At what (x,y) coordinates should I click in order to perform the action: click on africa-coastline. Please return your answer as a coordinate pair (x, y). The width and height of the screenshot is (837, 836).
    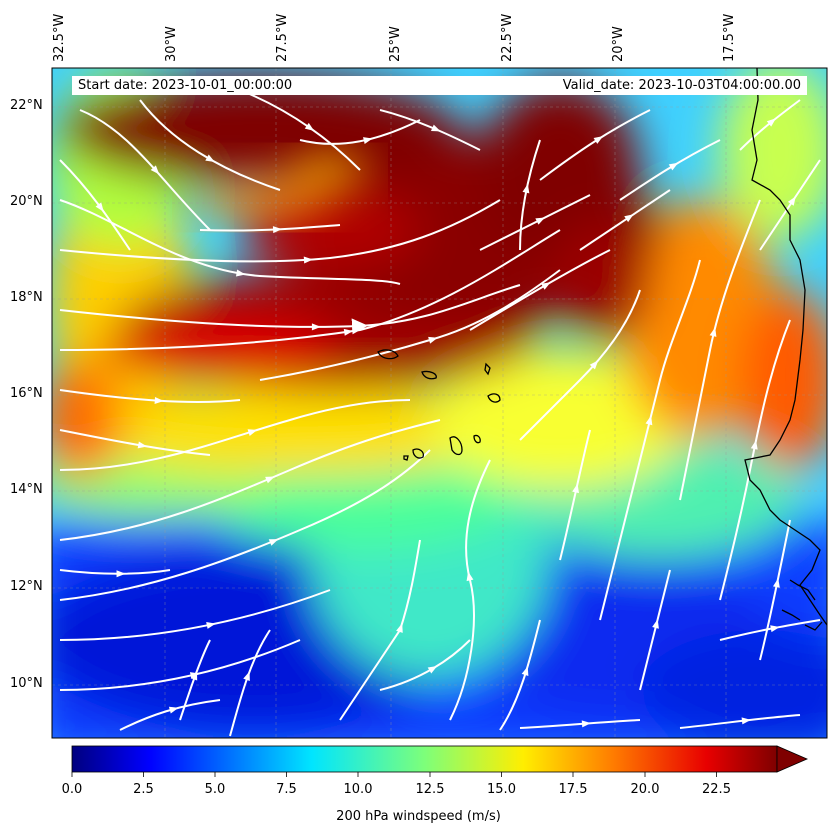
    Looking at the image, I should click on (785, 347).